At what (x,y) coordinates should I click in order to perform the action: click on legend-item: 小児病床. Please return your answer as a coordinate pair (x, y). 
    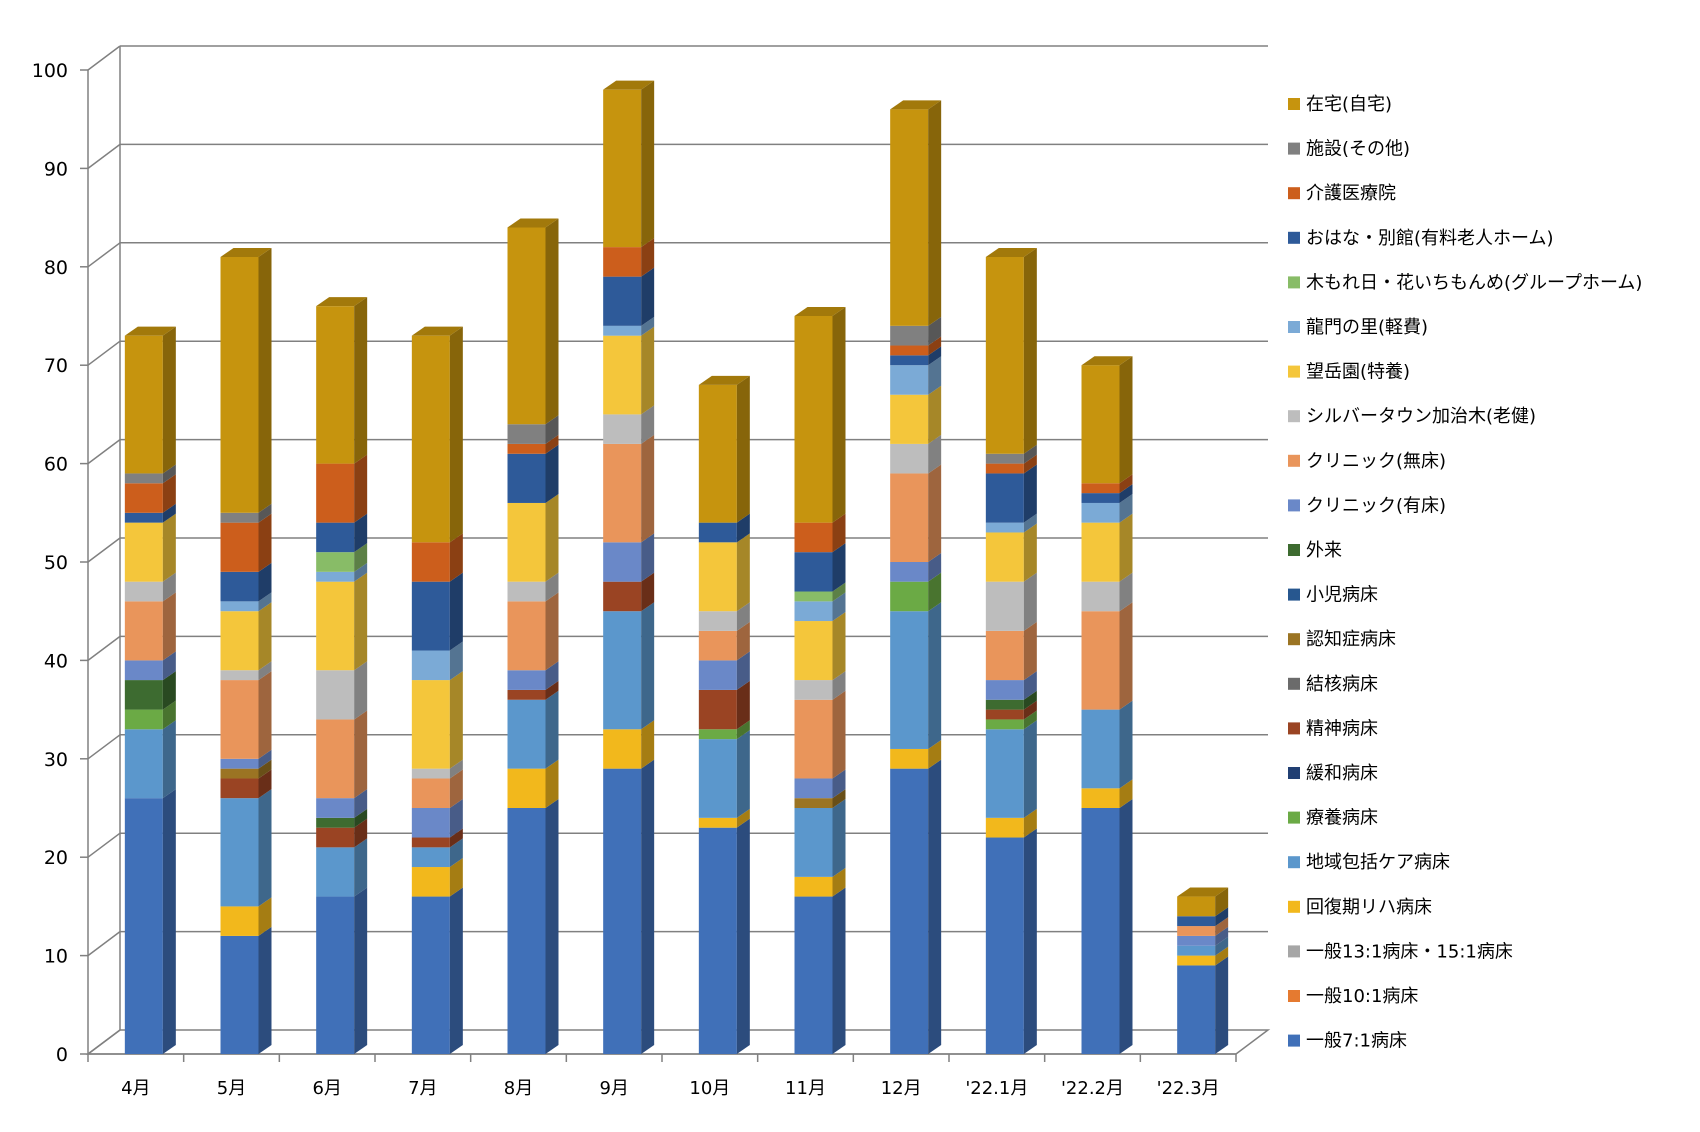
    Looking at the image, I should click on (1333, 595).